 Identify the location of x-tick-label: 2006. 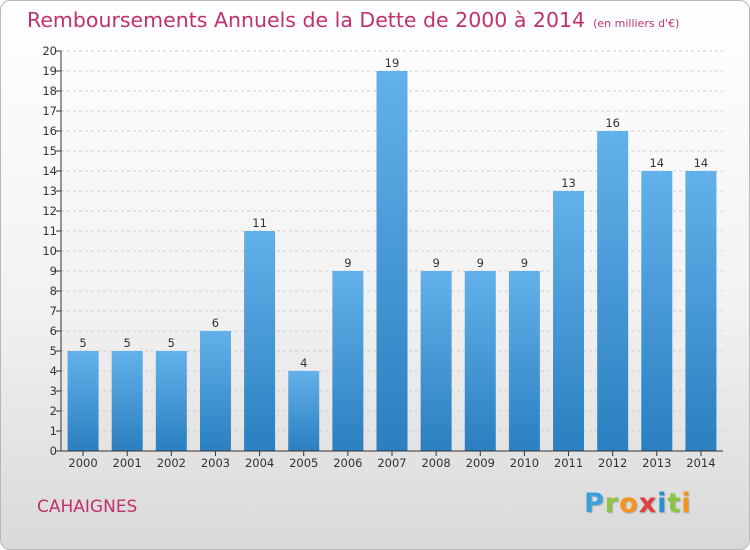
(347, 463).